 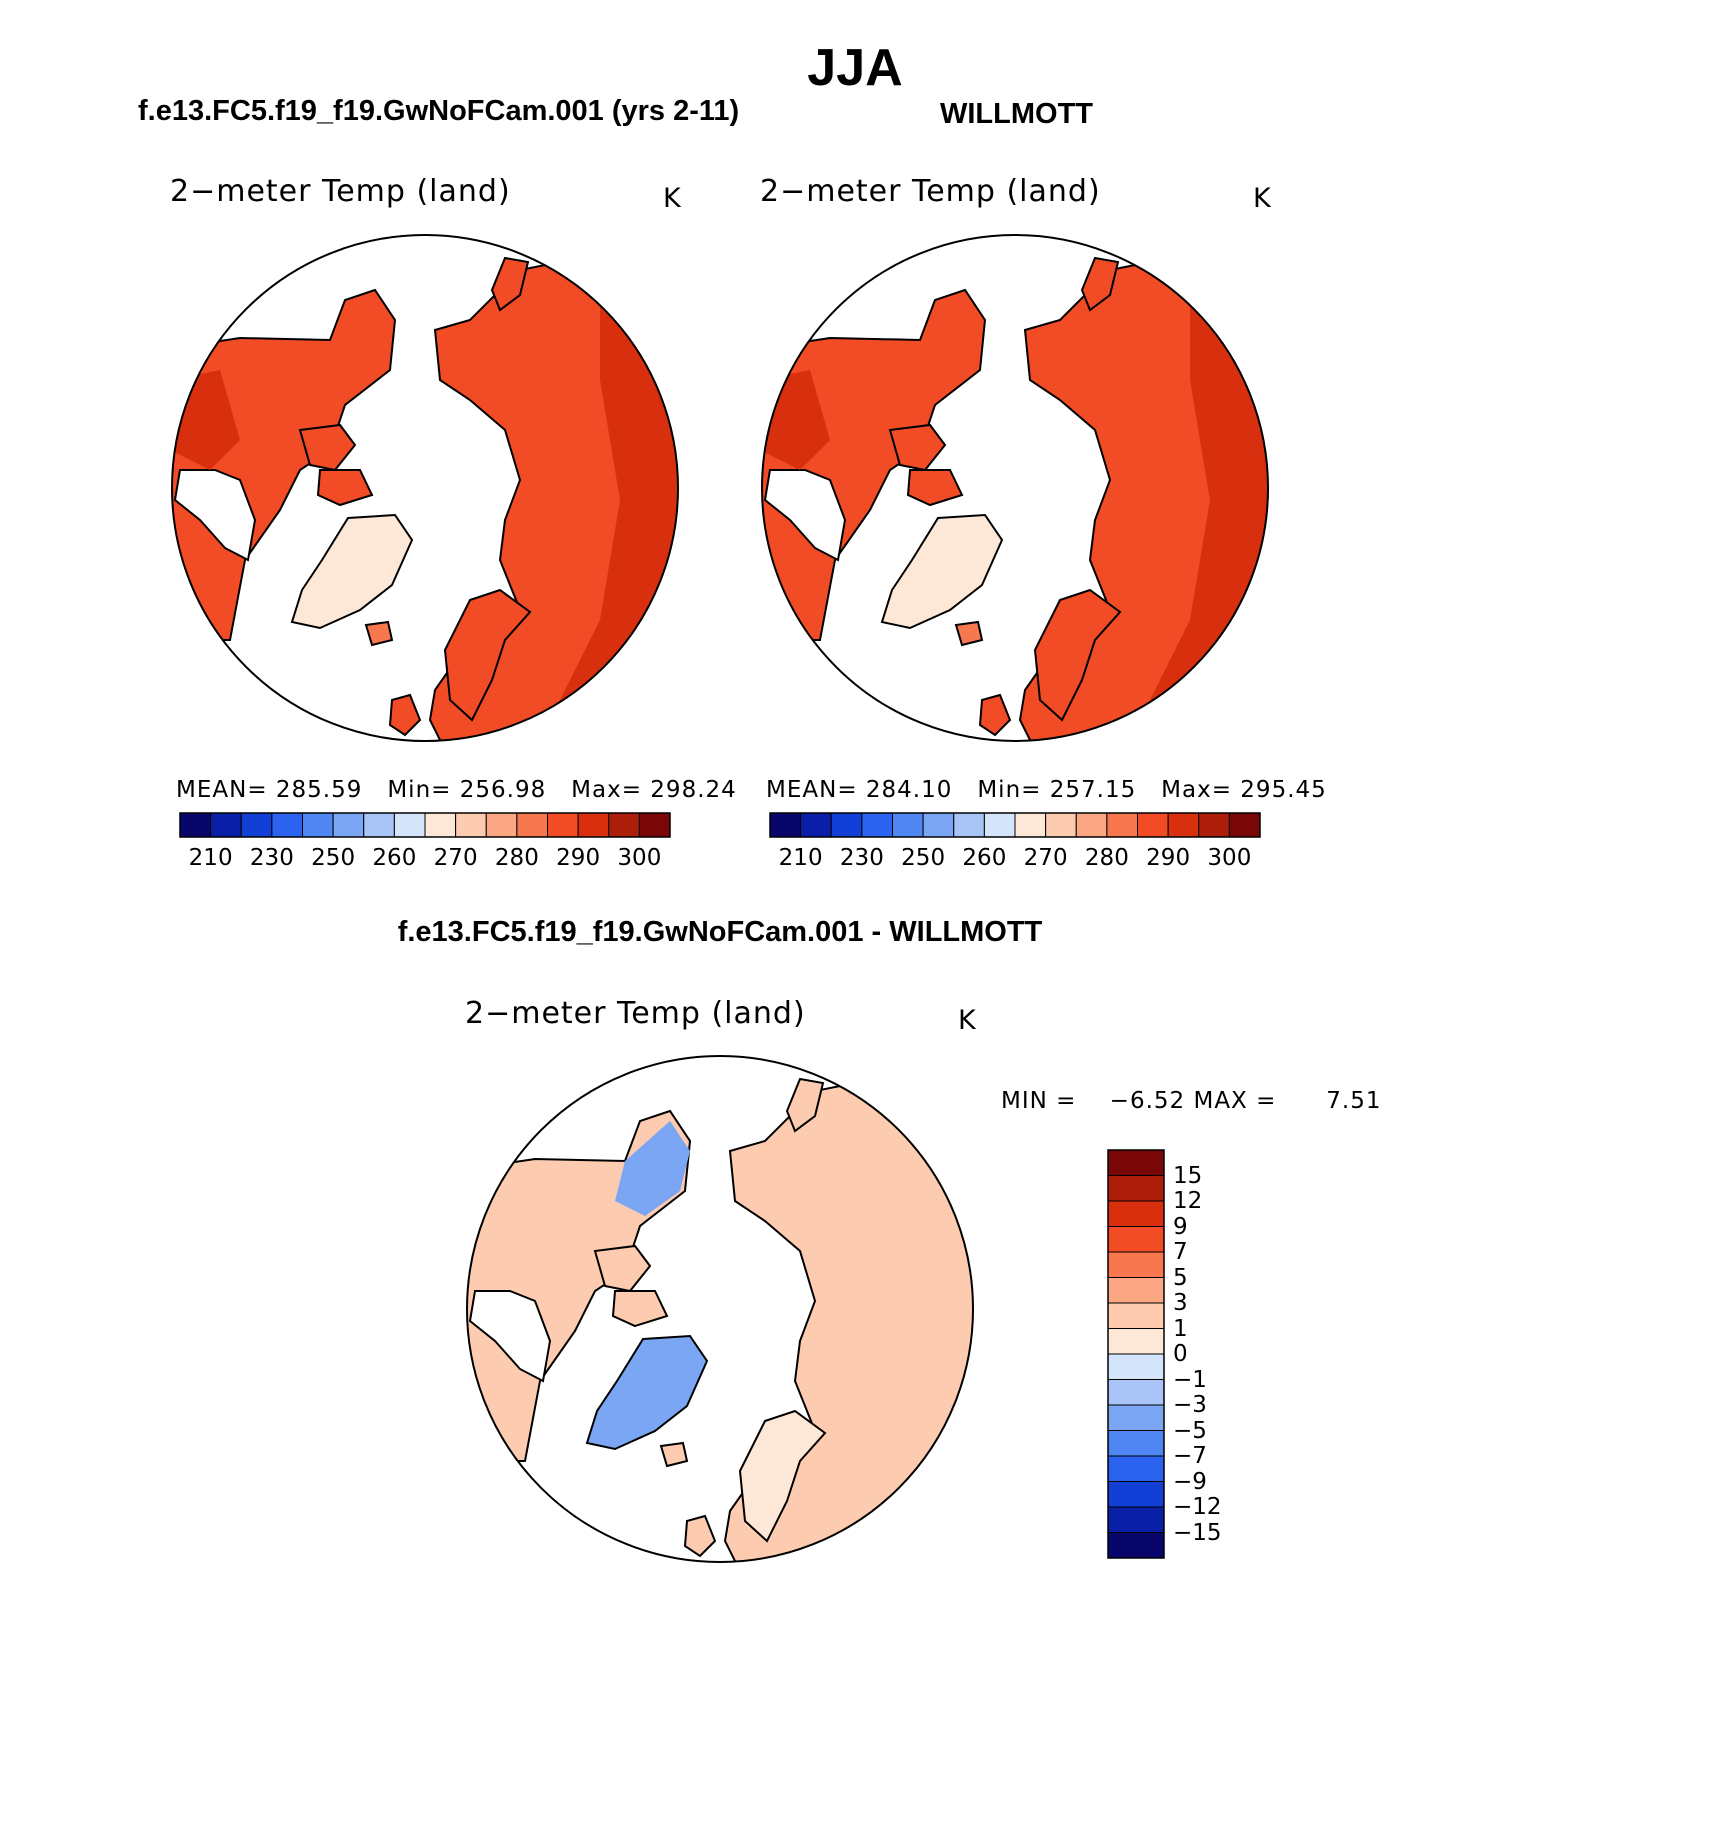 I want to click on colorbar-tick-label: 3, so click(x=1180, y=1303).